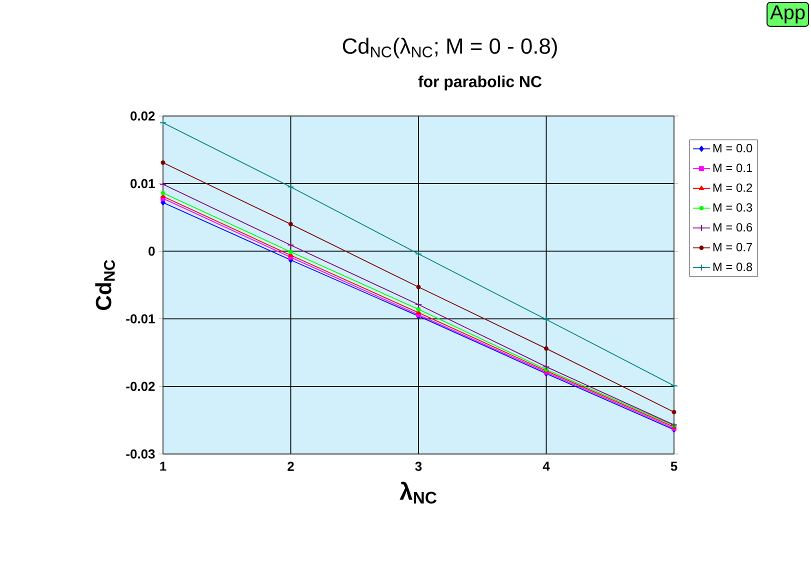 Image resolution: width=811 pixels, height=565 pixels. Describe the element at coordinates (418, 493) in the screenshot. I see `x-axis-title: λ$_{NC}$` at that location.